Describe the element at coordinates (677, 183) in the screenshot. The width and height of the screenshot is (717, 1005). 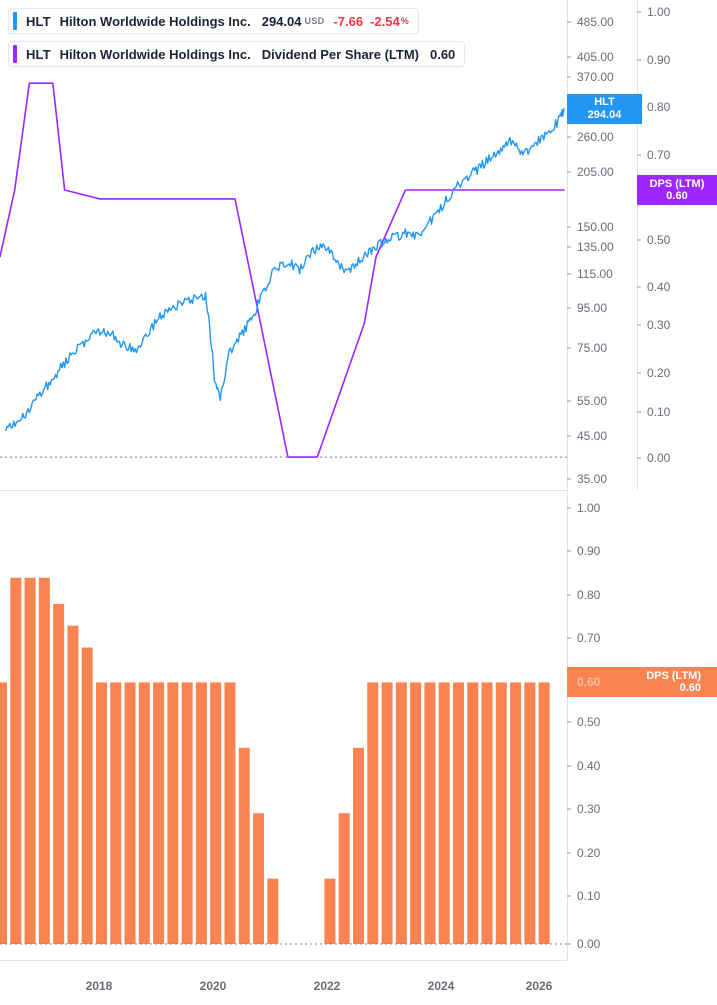
I see `dps-tag-label: DPS (LTM)` at that location.